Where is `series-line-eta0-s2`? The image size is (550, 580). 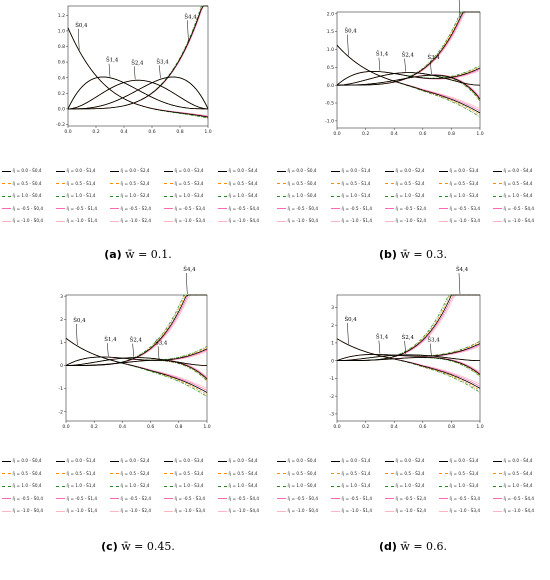
series-line-eta0-s2 is located at coordinates (138, 94).